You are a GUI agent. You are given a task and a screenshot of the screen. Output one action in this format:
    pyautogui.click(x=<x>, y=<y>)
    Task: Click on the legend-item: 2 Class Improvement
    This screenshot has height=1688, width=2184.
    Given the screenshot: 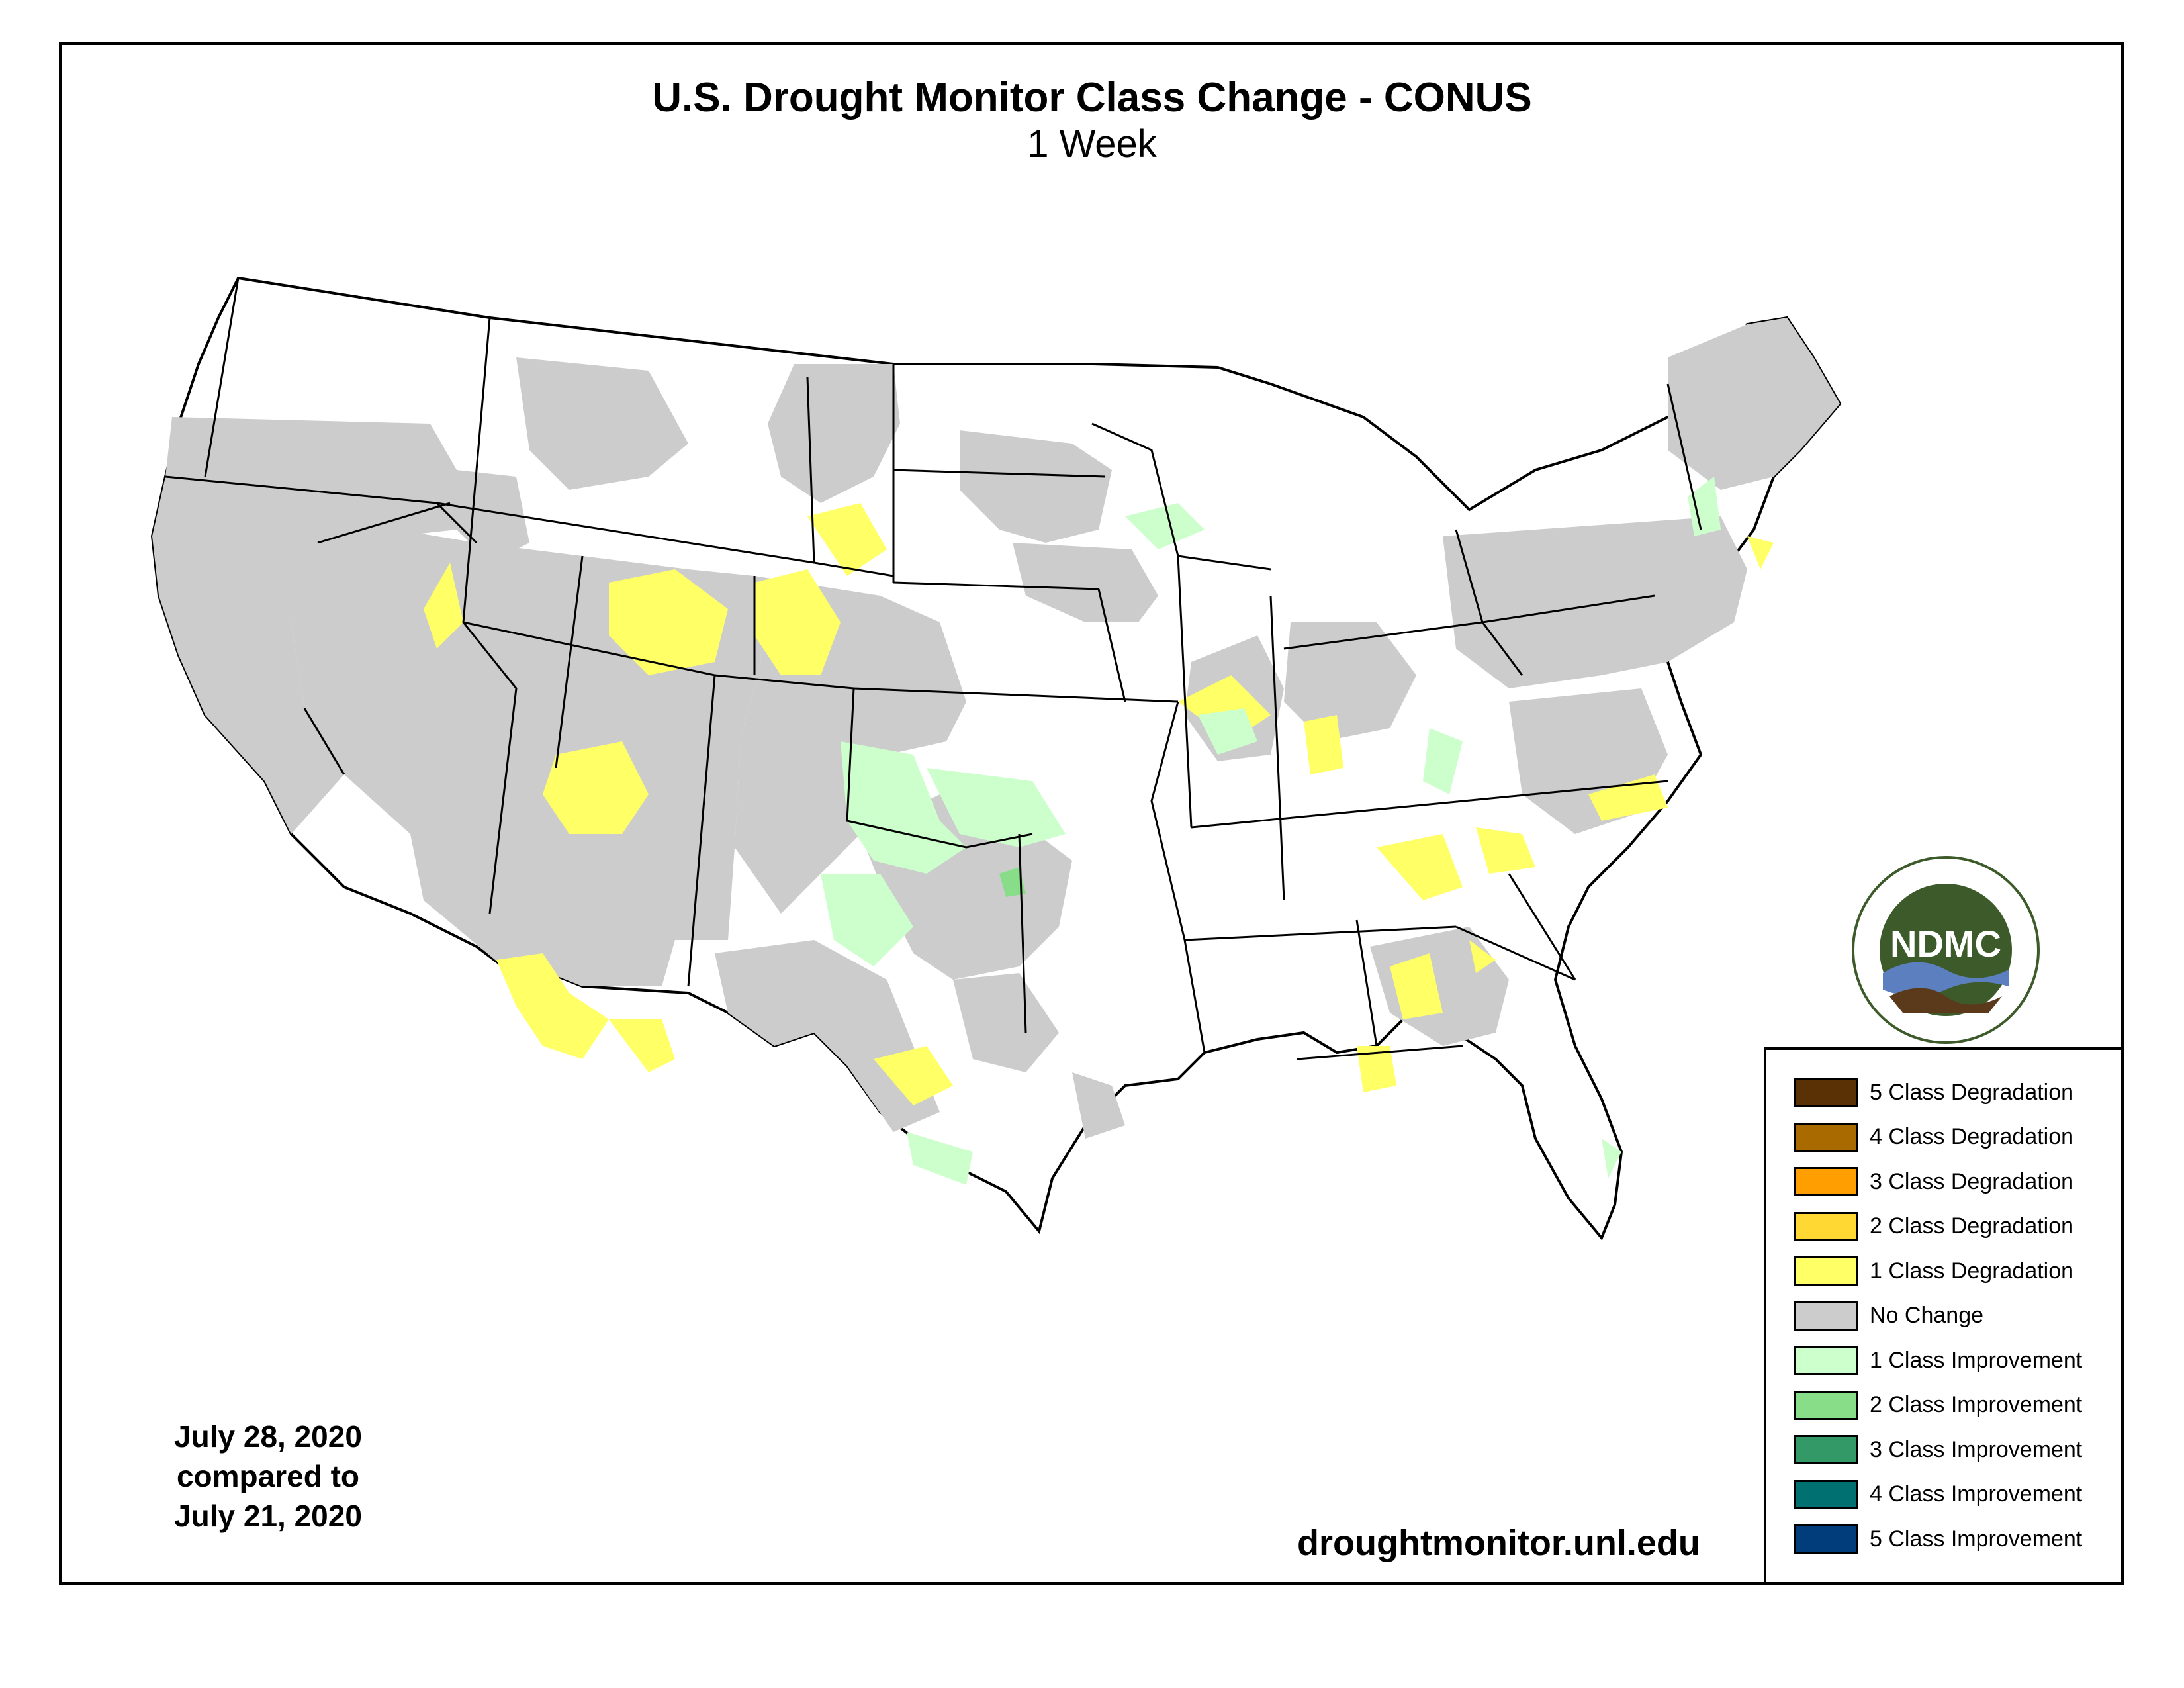 What is the action you would take?
    pyautogui.click(x=1938, y=1405)
    